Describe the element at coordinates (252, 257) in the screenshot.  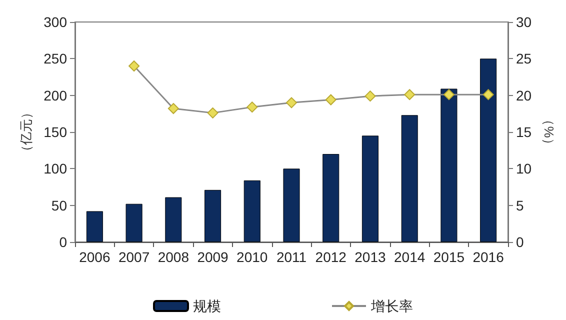
I see `x-tick-label: 2010` at that location.